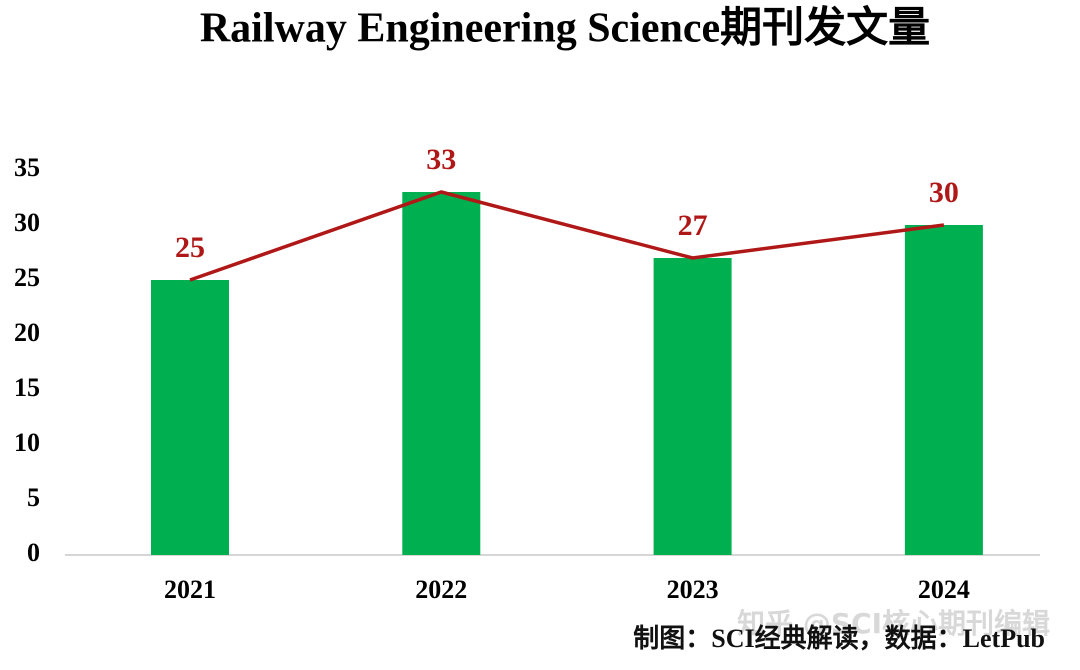 The image size is (1080, 670). What do you see at coordinates (27, 222) in the screenshot?
I see `y-tick-label: 30` at bounding box center [27, 222].